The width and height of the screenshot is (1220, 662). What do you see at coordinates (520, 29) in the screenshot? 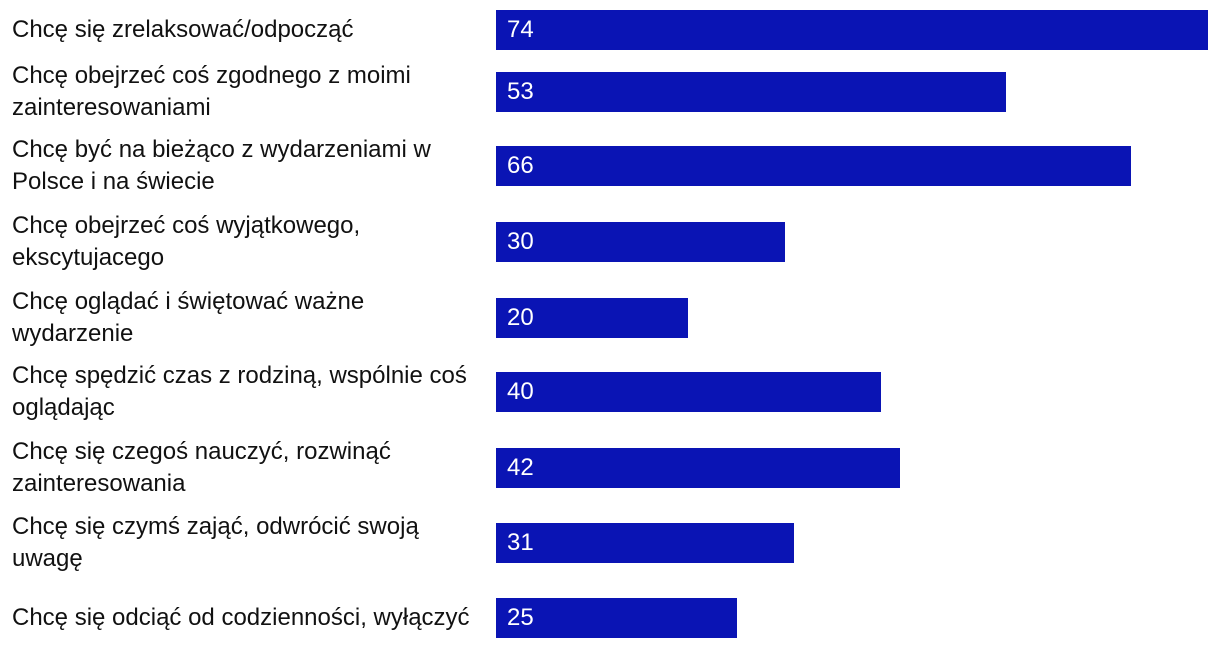
I see `value-label: 74` at bounding box center [520, 29].